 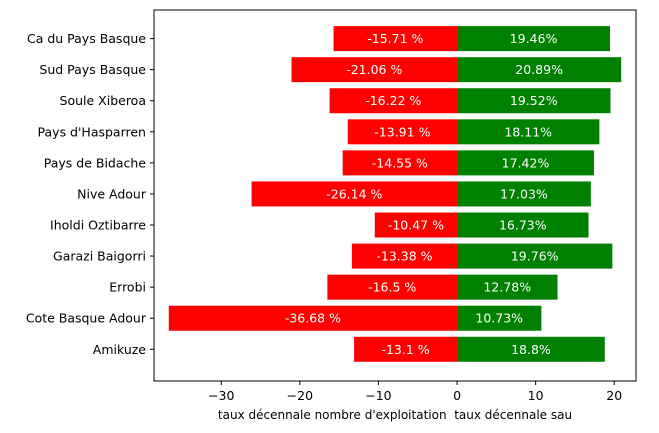 I want to click on bar-value-label: 18.11%, so click(x=528, y=131).